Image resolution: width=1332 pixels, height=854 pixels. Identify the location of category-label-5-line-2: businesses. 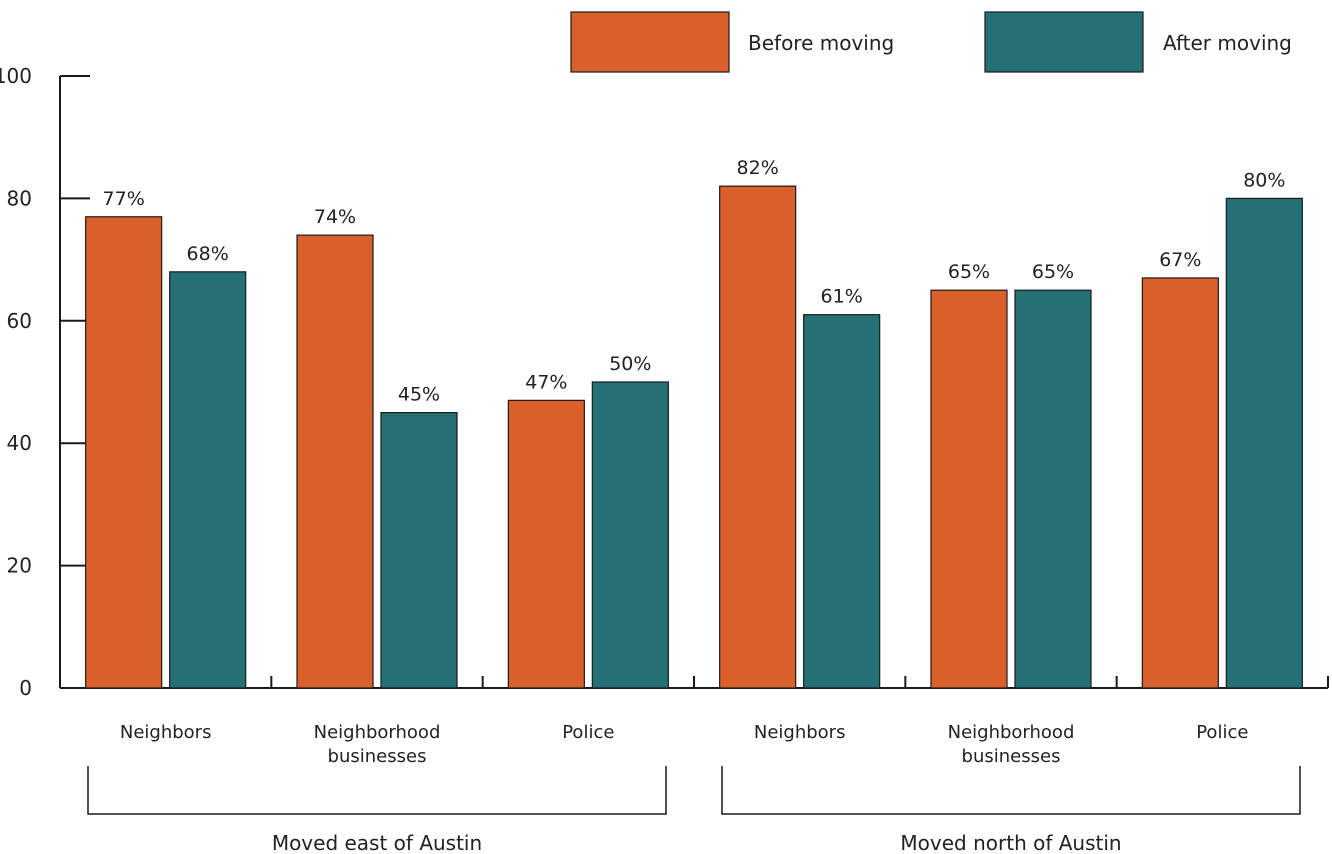
(1011, 756).